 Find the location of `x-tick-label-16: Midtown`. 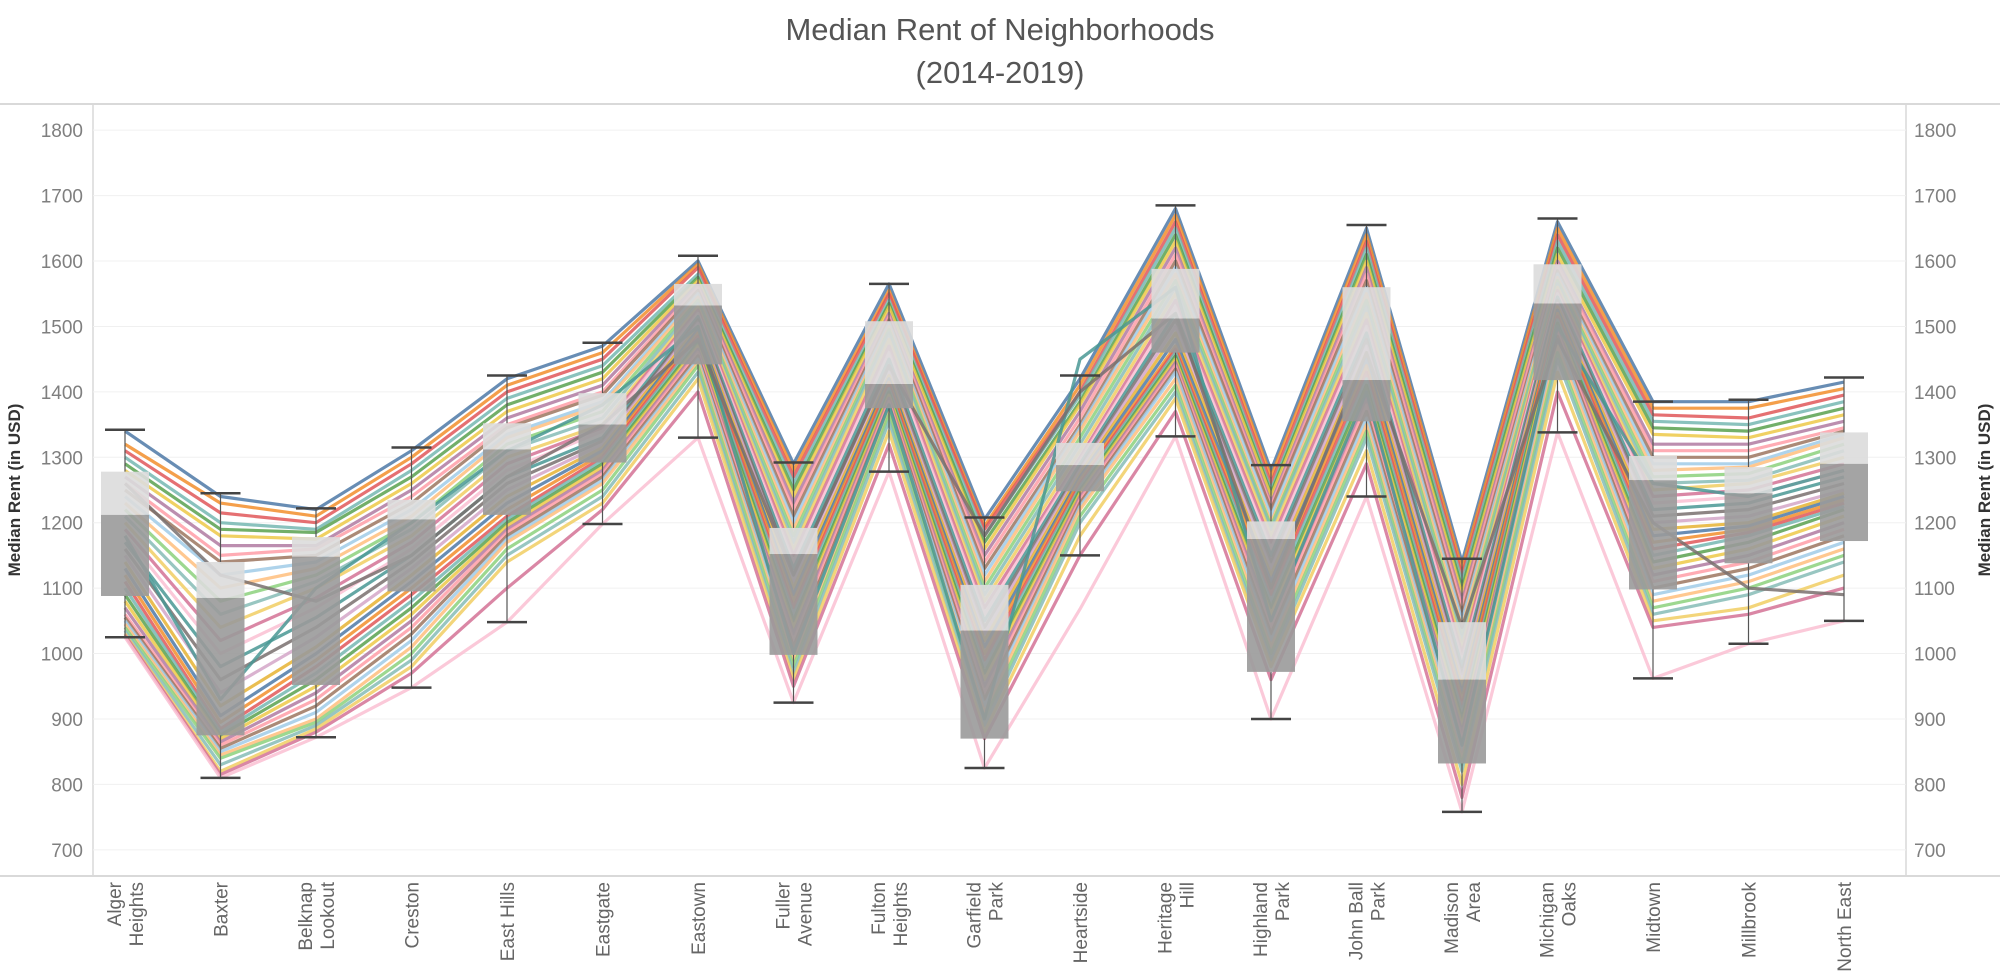

x-tick-label-16: Midtown is located at coordinates (1654, 917).